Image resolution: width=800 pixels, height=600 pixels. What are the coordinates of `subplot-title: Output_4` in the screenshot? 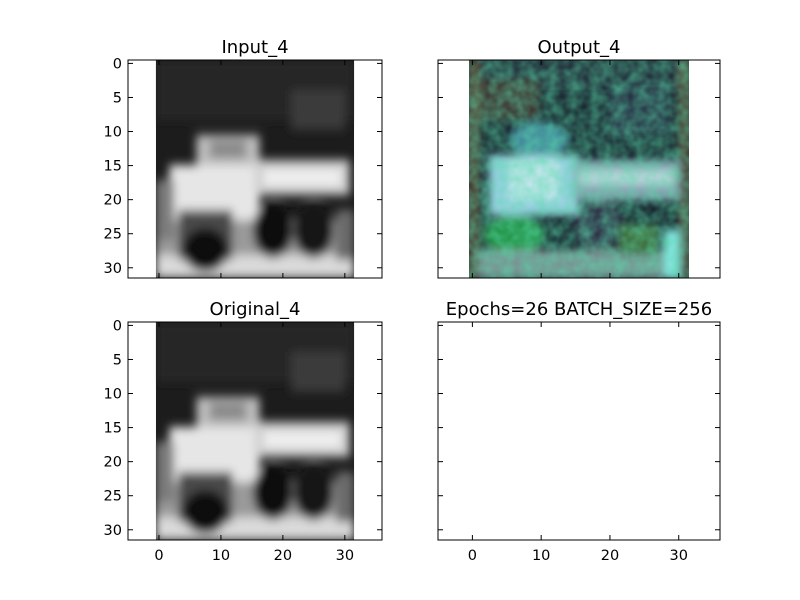 It's located at (579, 47).